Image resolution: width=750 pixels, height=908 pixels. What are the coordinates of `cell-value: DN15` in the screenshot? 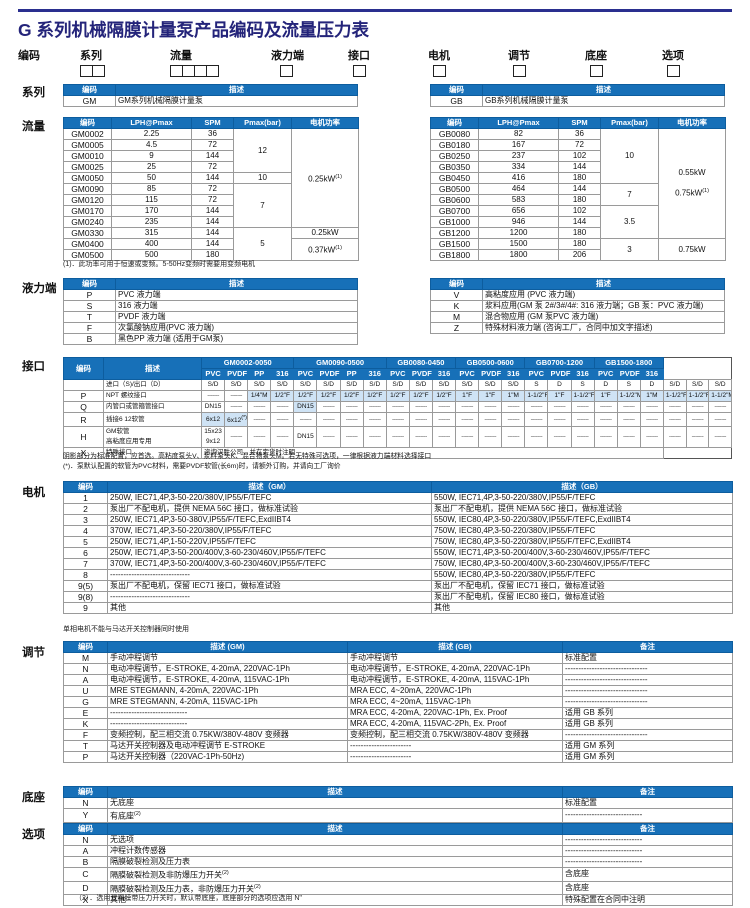 It's located at (305, 407).